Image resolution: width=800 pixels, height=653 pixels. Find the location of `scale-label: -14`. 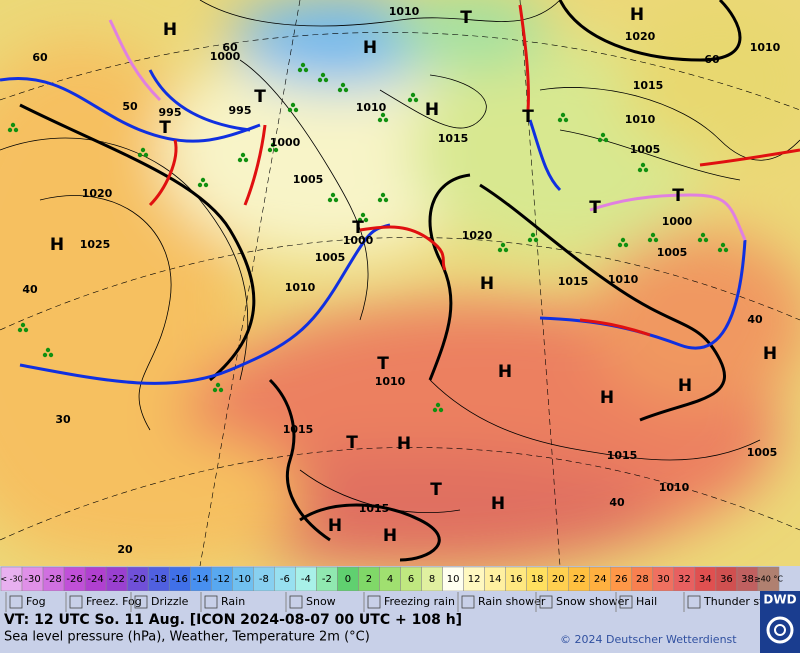

scale-label: -14 is located at coordinates (201, 579).